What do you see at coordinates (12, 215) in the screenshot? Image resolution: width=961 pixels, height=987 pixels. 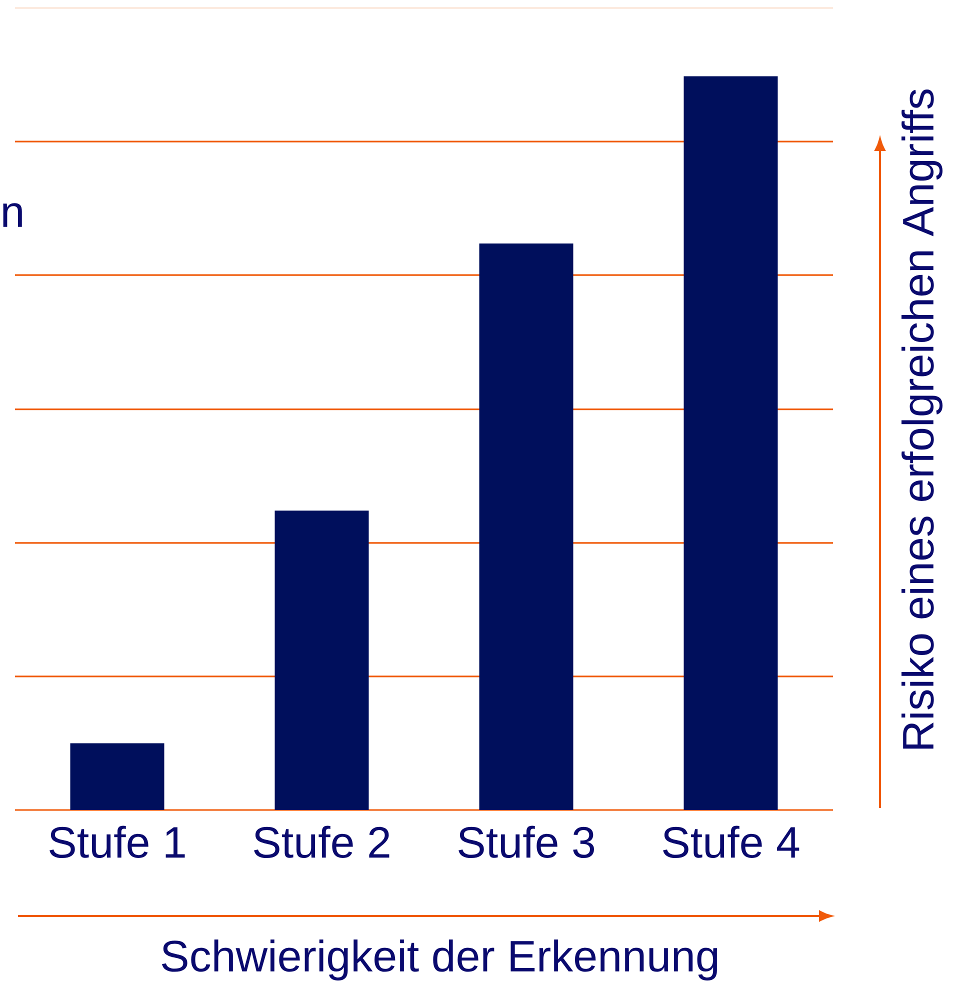 I see `annotation: n` at bounding box center [12, 215].